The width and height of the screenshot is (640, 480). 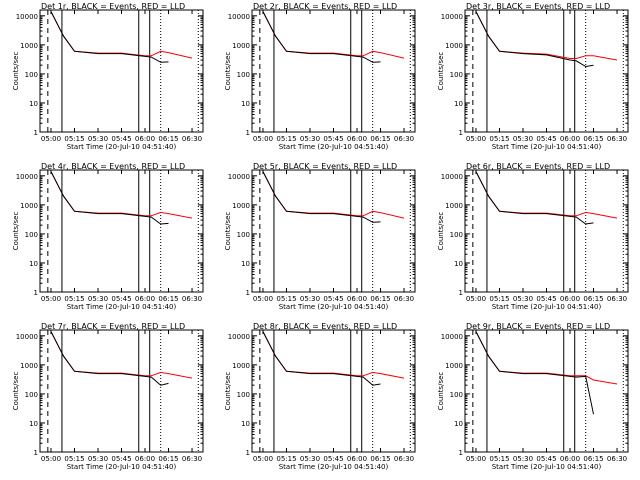 I want to click on panel-title: Det 9r, BLACK = Events, RED = LLD, so click(x=538, y=326).